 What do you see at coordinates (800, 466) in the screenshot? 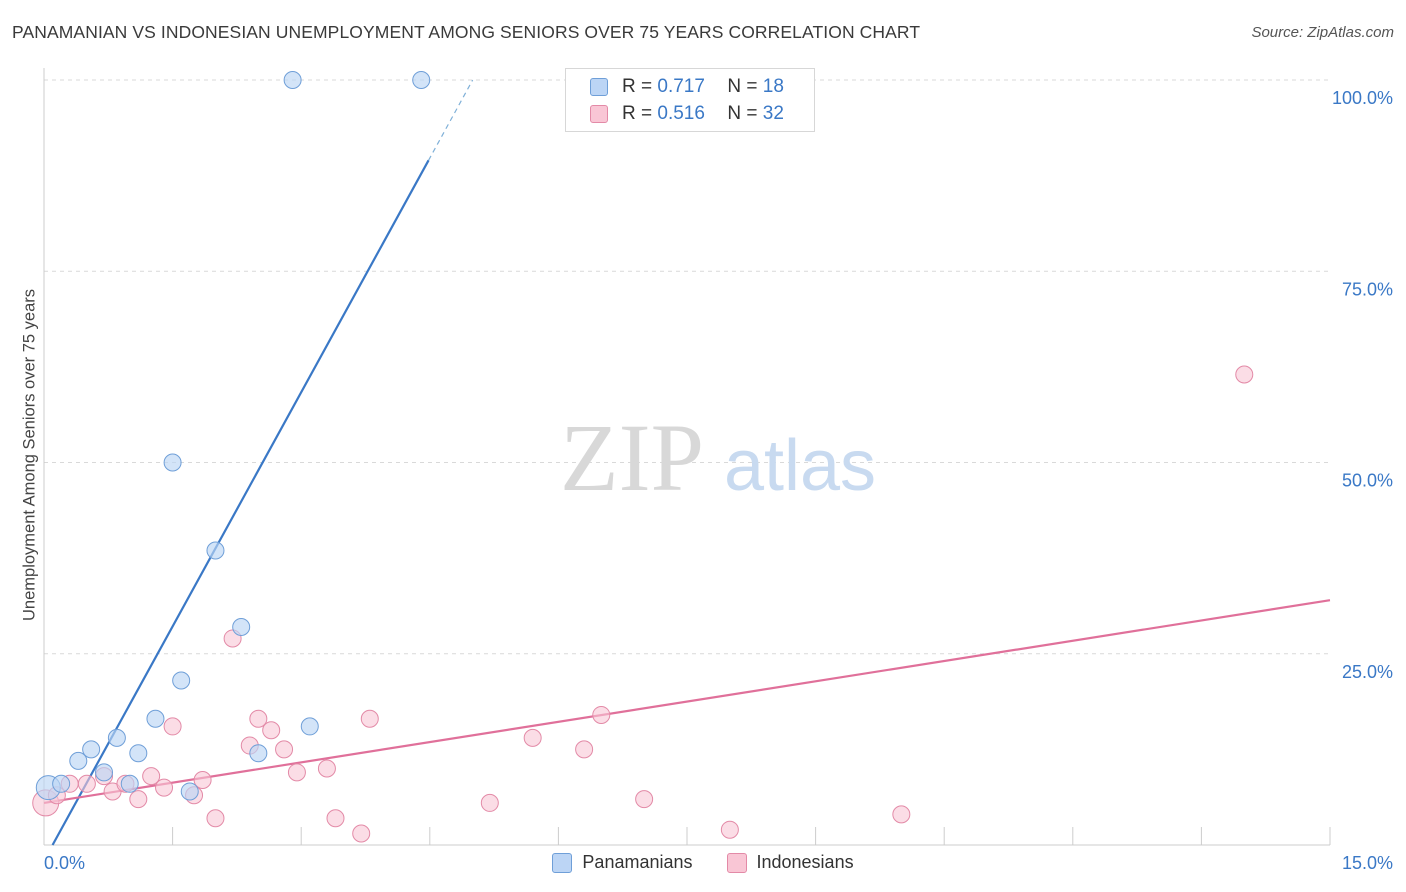
I see `watermark-atlas: atlas` at bounding box center [800, 466].